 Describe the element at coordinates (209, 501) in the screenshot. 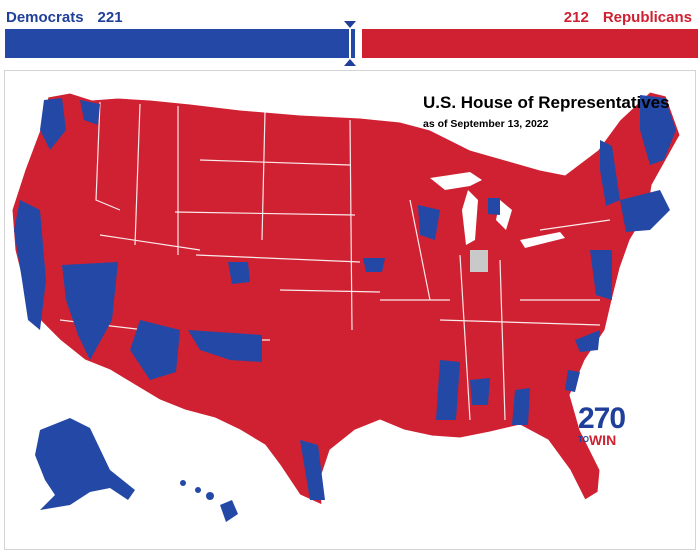

I see `hawaii` at that location.